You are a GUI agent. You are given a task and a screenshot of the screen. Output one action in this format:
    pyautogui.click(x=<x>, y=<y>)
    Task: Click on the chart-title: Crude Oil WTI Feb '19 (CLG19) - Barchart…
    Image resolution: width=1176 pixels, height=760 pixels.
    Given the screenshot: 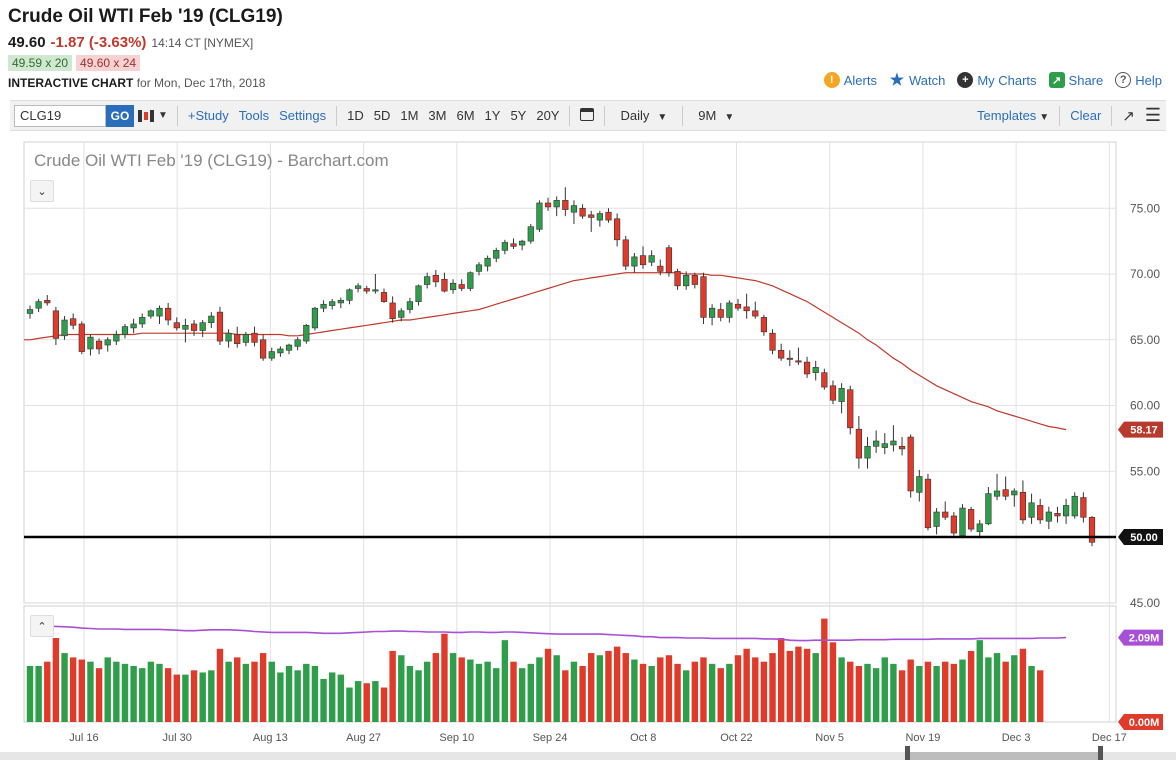 What is the action you would take?
    pyautogui.click(x=211, y=160)
    